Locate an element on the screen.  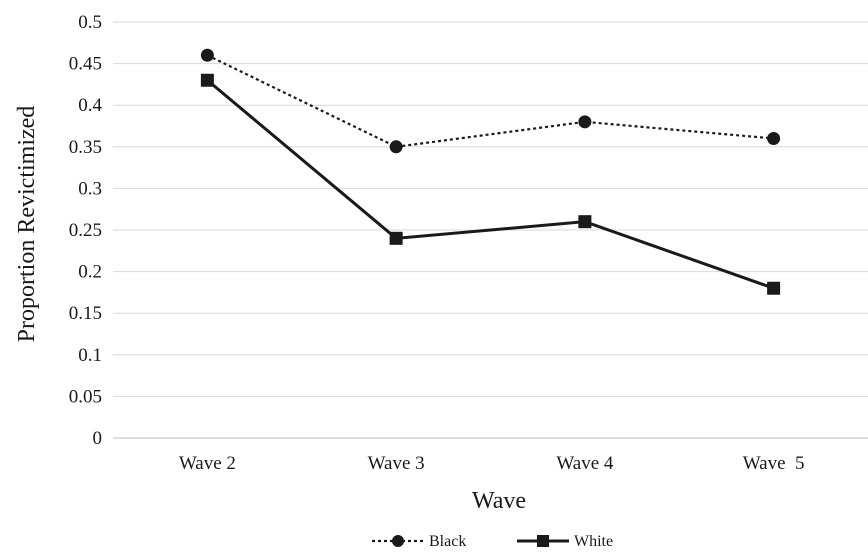
y-tick-label: 0.2 is located at coordinates (90, 272).